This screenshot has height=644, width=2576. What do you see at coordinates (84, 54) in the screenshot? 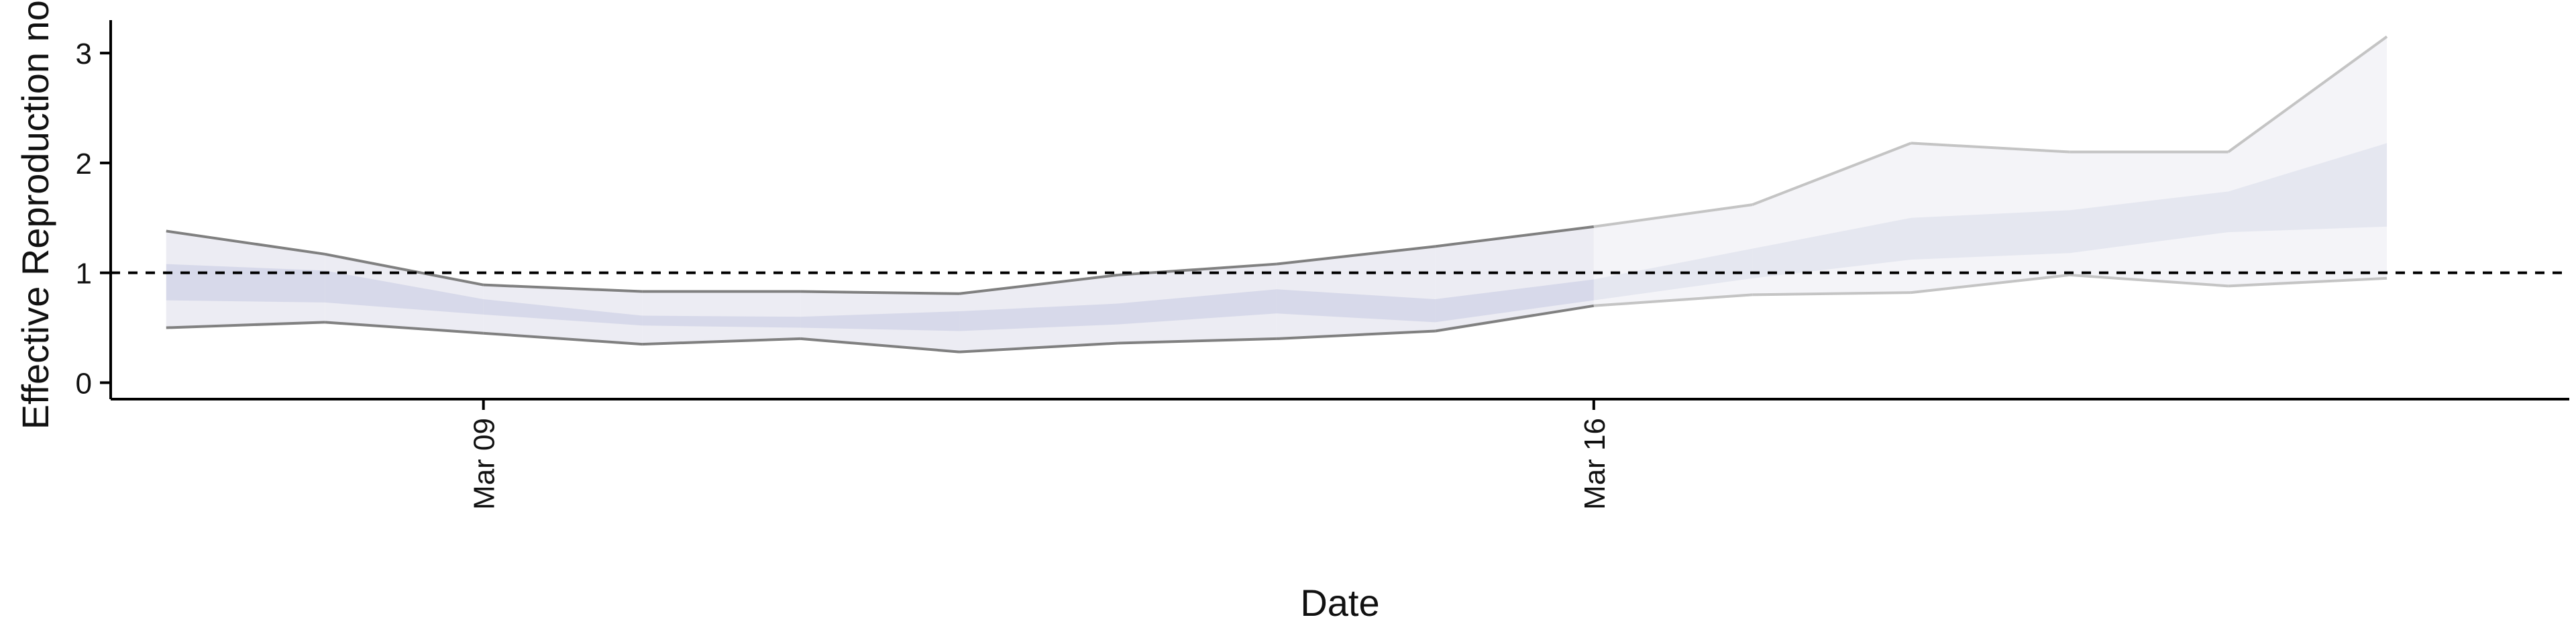
I see `y-tick-label: 3` at bounding box center [84, 54].